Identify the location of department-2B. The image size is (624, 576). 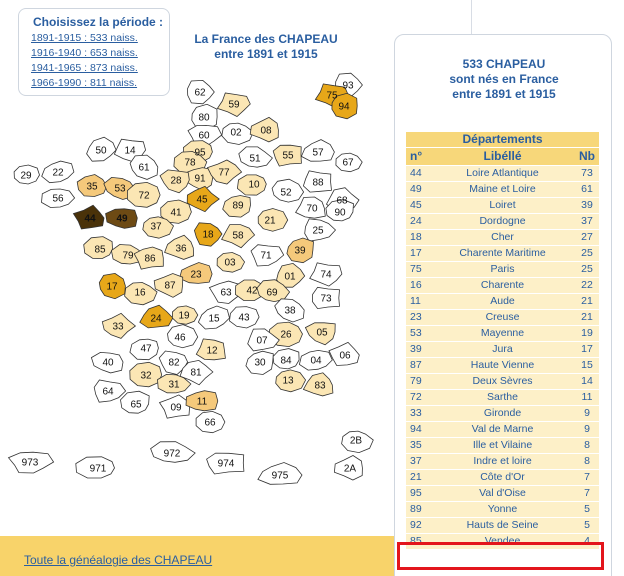
(357, 442).